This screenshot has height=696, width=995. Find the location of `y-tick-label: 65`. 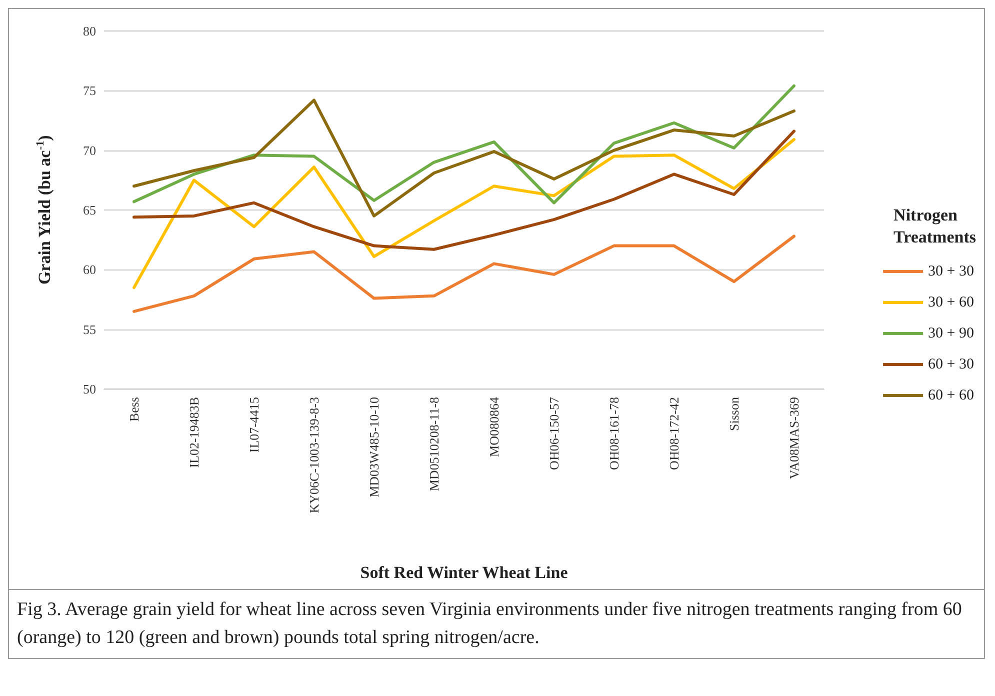

y-tick-label: 65 is located at coordinates (89, 210).